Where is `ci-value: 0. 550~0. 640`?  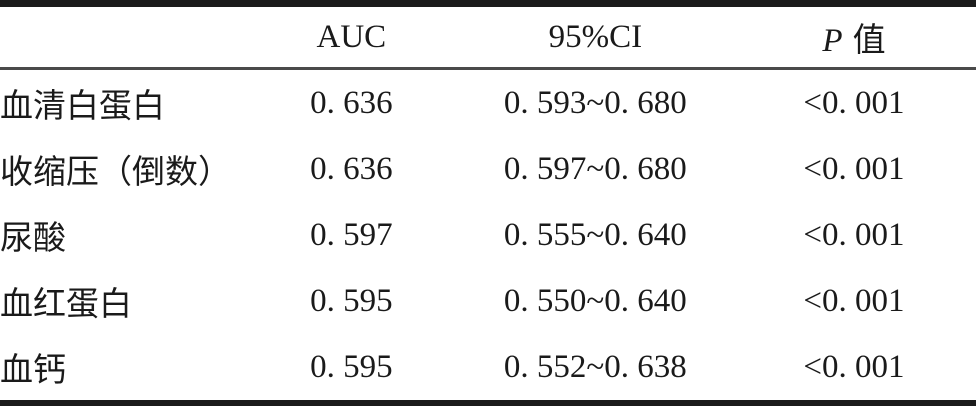 ci-value: 0. 550~0. 640 is located at coordinates (595, 300).